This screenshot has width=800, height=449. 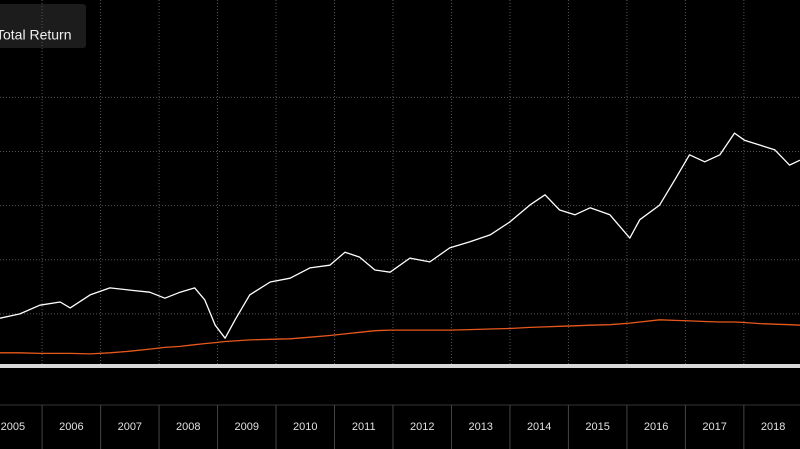 What do you see at coordinates (539, 427) in the screenshot?
I see `x-tick-label: 2014` at bounding box center [539, 427].